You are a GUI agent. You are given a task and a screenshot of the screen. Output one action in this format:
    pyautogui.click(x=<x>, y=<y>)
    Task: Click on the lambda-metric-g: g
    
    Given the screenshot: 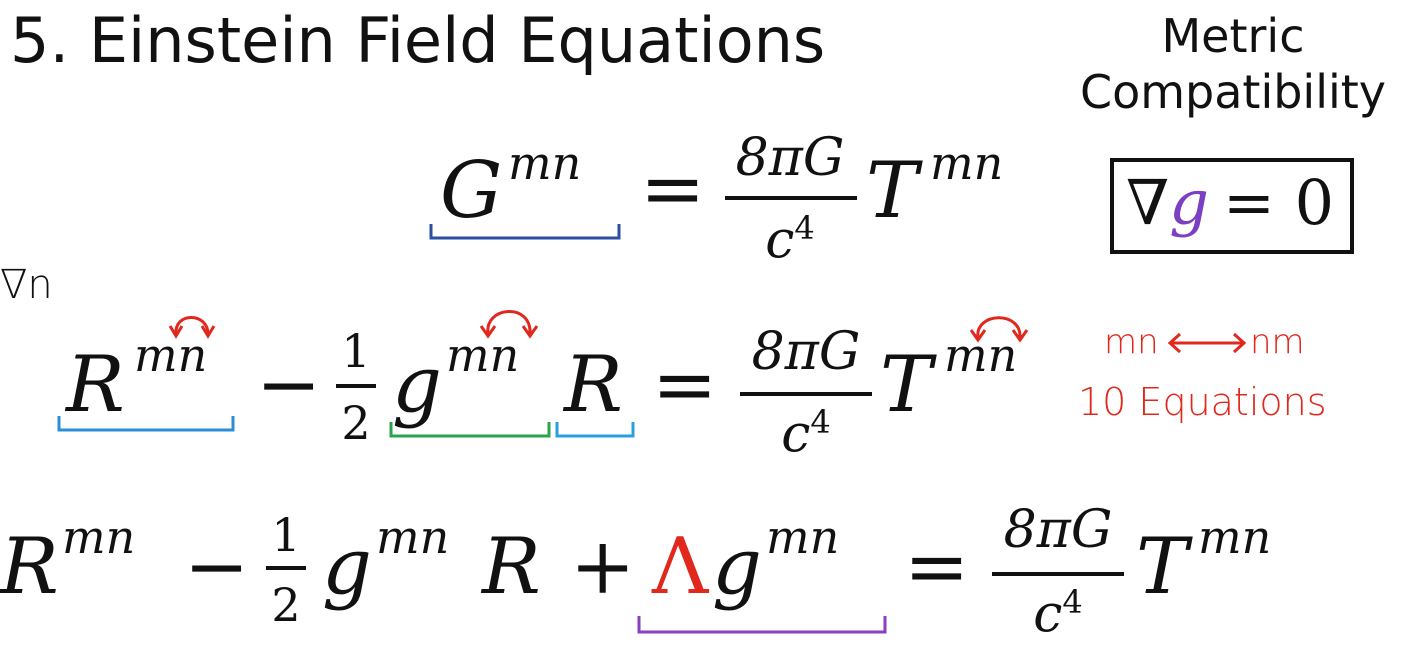 What is the action you would take?
    pyautogui.click(x=737, y=567)
    